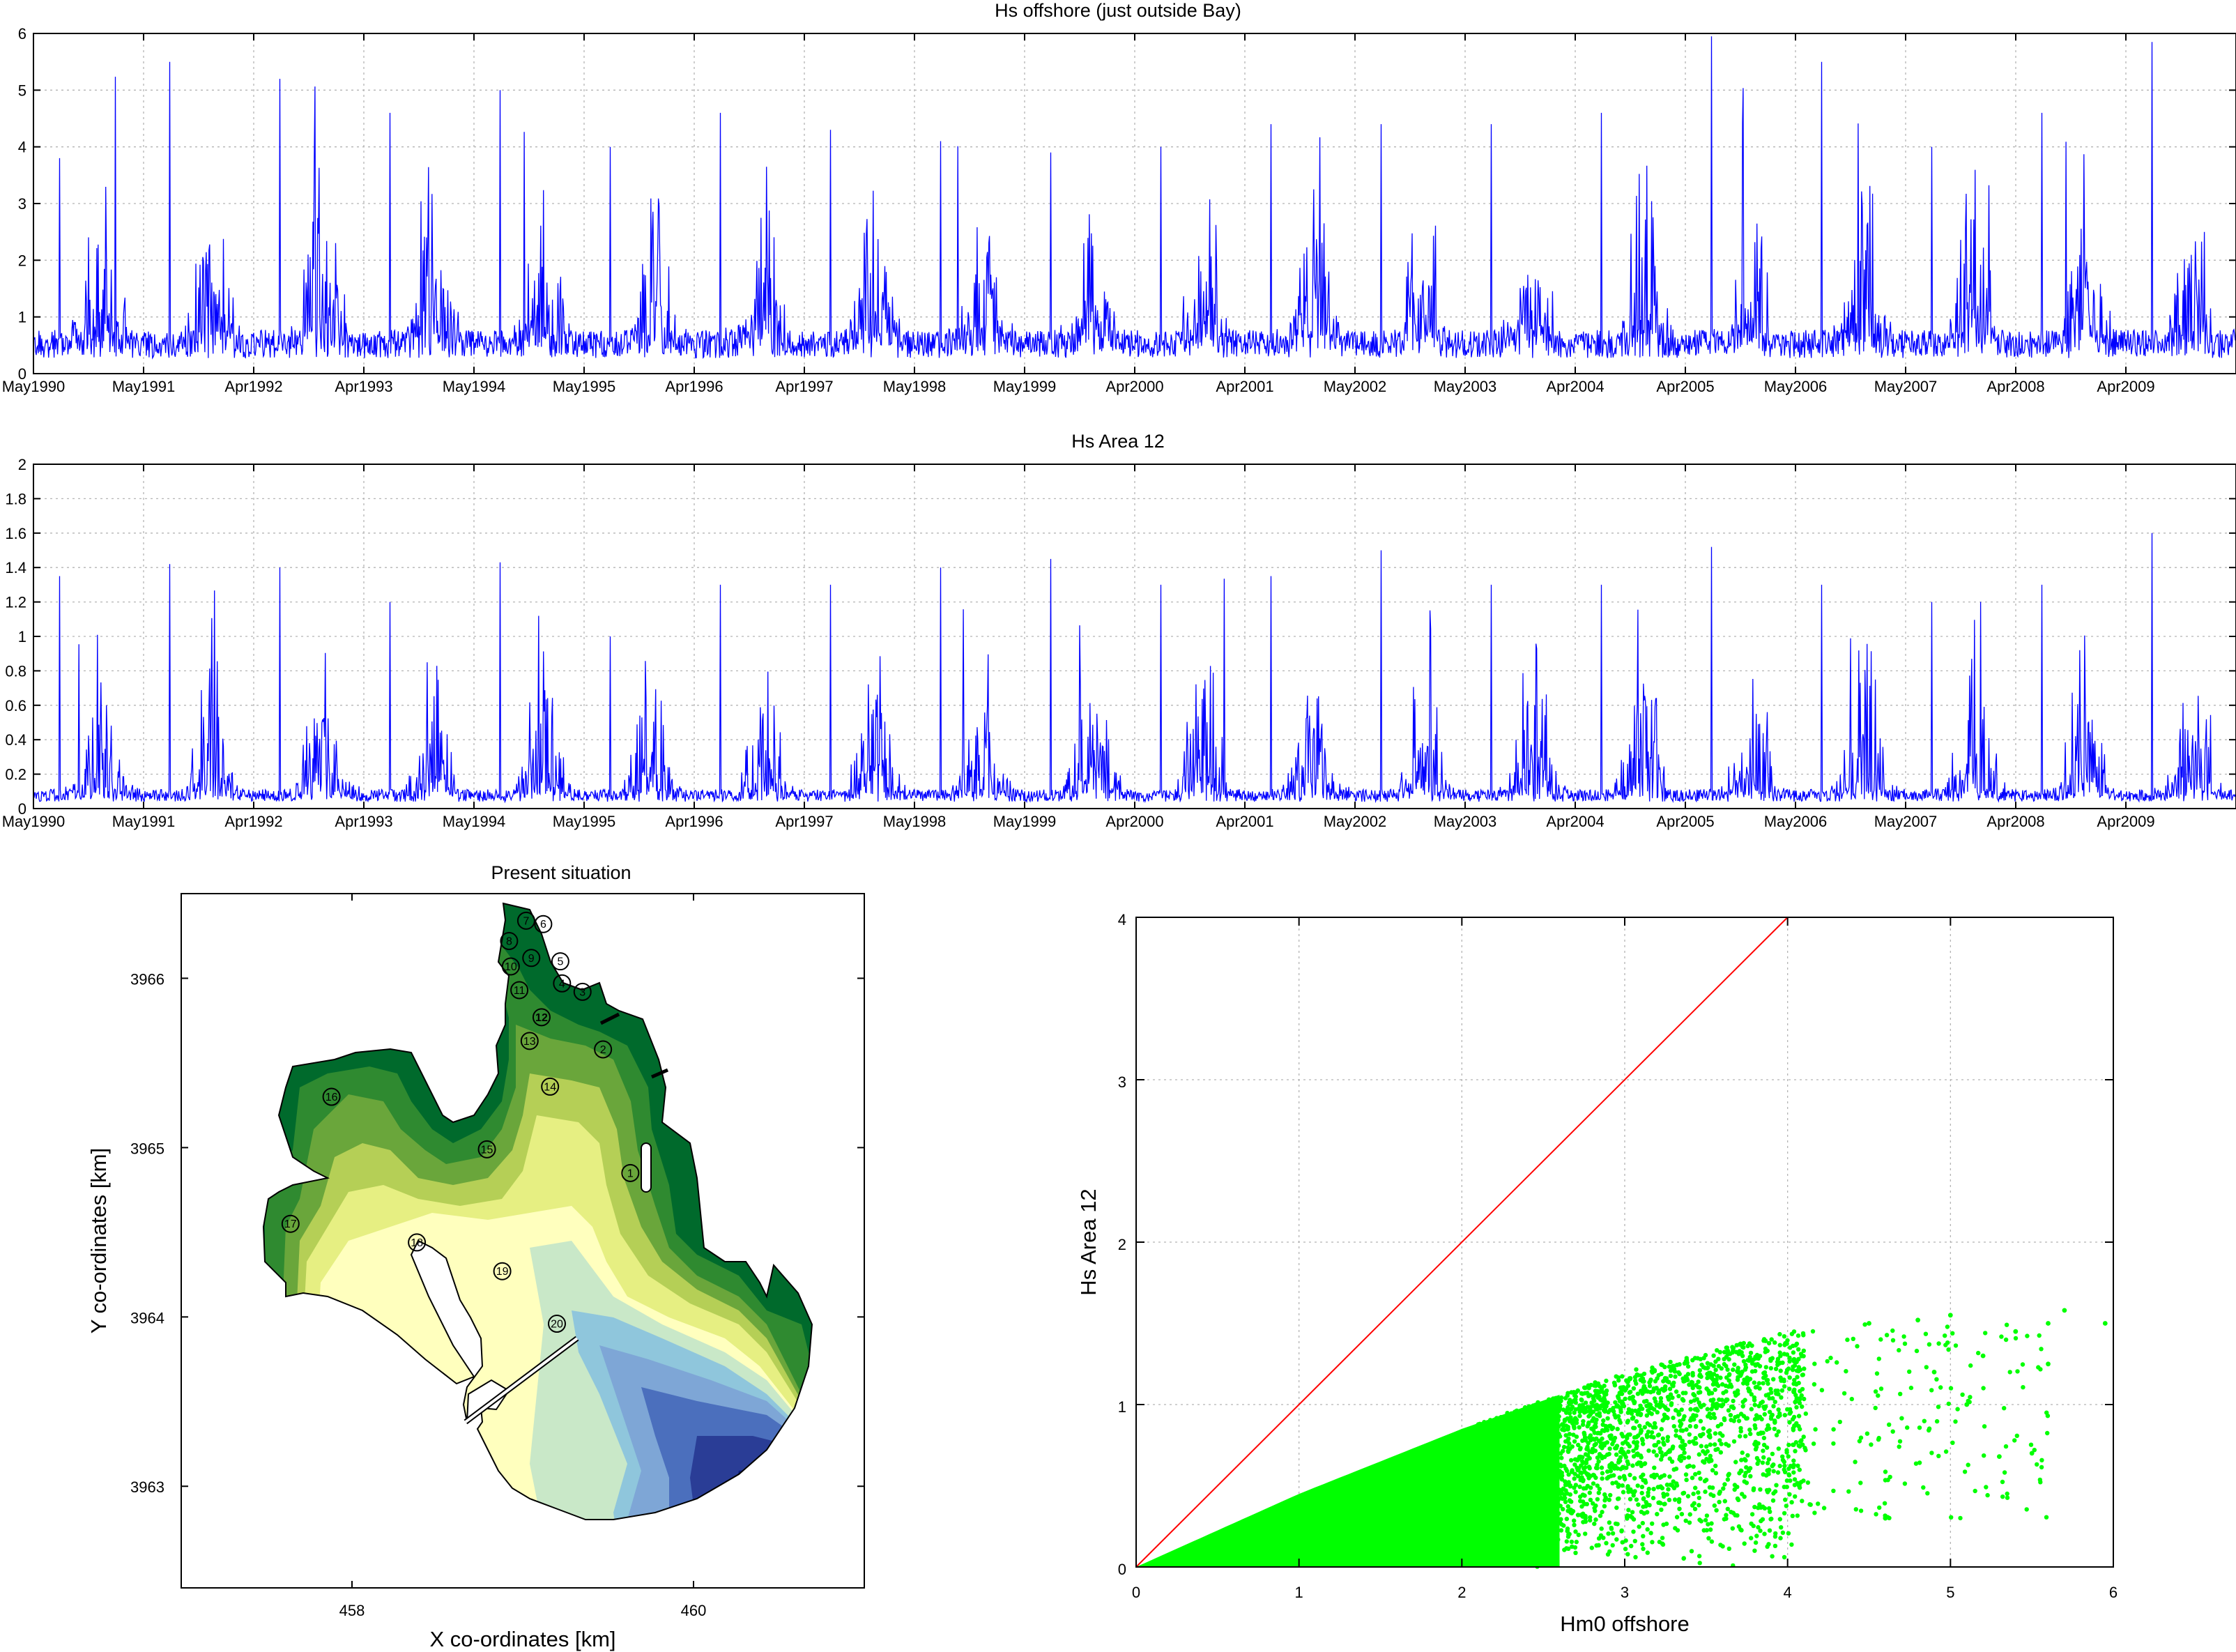 This screenshot has height=1652, width=2236. I want to click on station-10: 10, so click(511, 966).